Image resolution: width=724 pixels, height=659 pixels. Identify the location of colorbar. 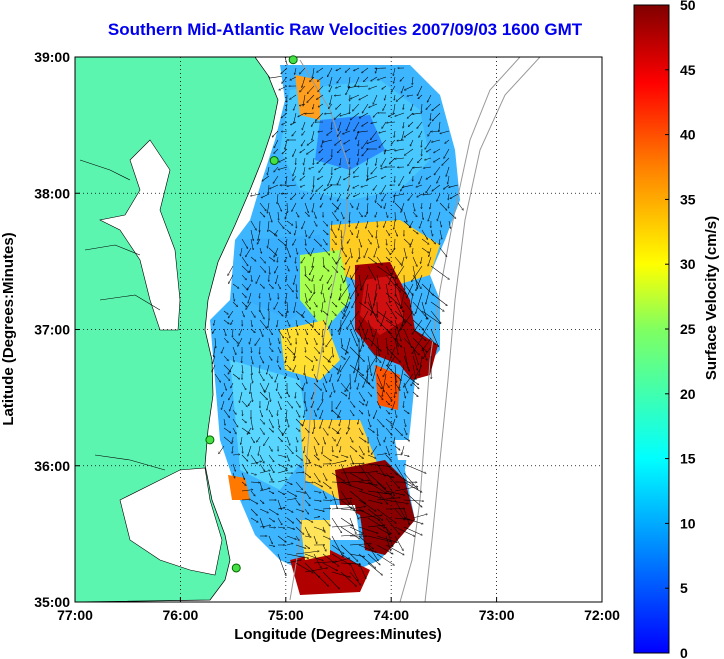
(651, 329).